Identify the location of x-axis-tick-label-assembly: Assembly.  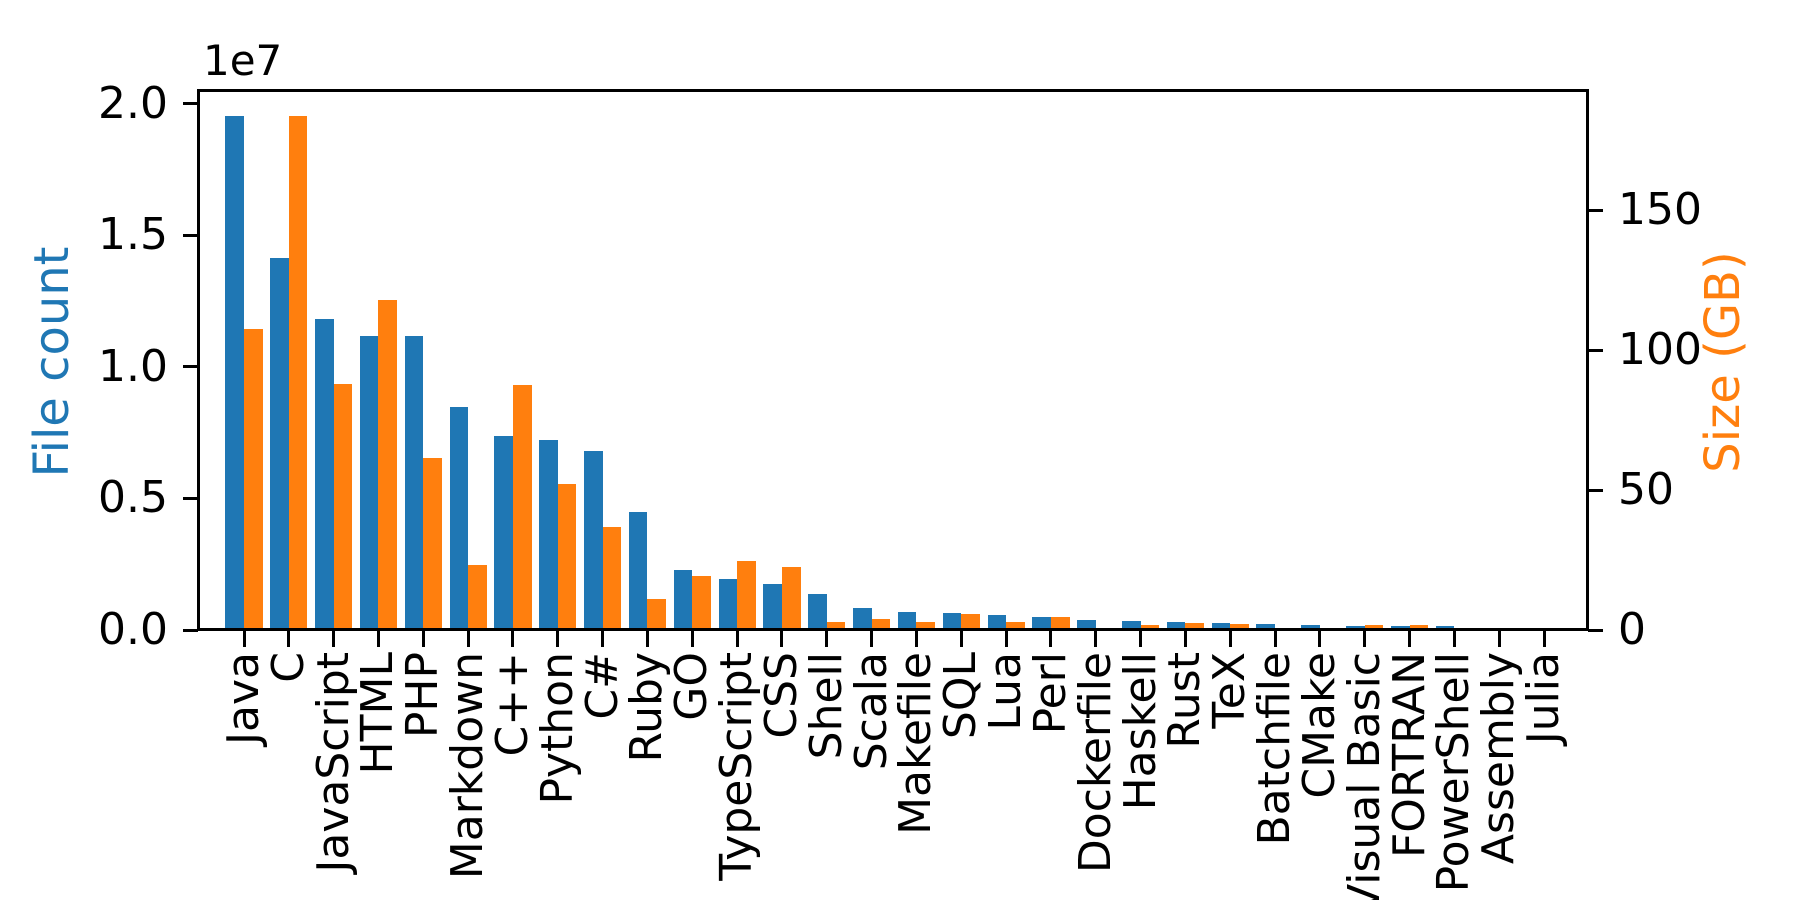
(1499, 758).